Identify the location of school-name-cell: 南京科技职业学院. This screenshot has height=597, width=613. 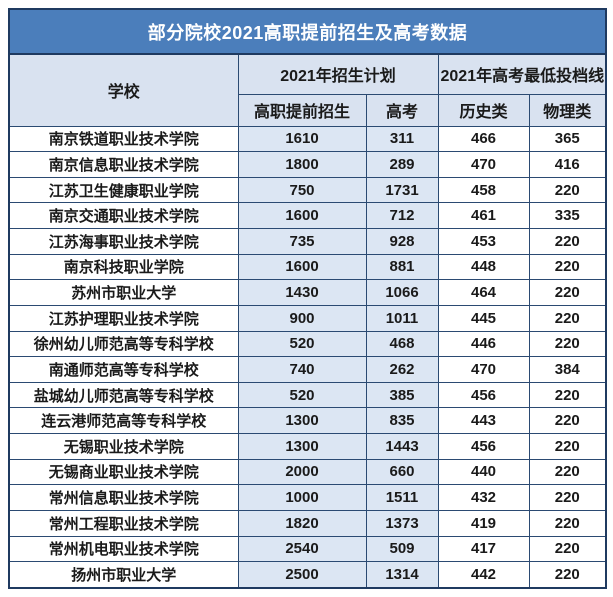
(123, 267).